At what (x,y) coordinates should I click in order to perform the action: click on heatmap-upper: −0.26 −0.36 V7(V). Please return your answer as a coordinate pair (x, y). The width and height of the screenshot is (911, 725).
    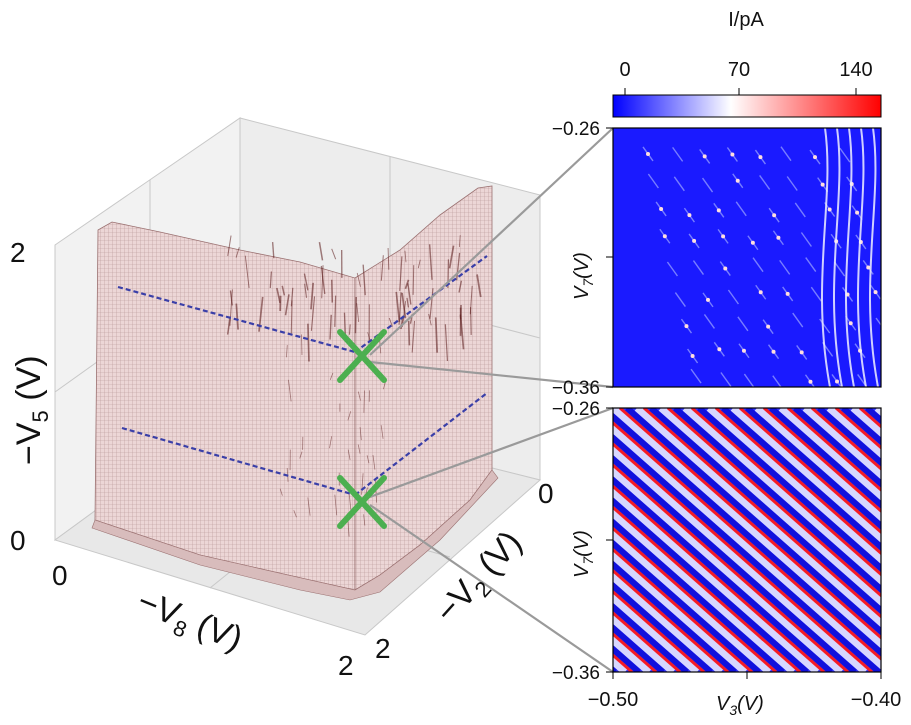
    Looking at the image, I should click on (723, 259).